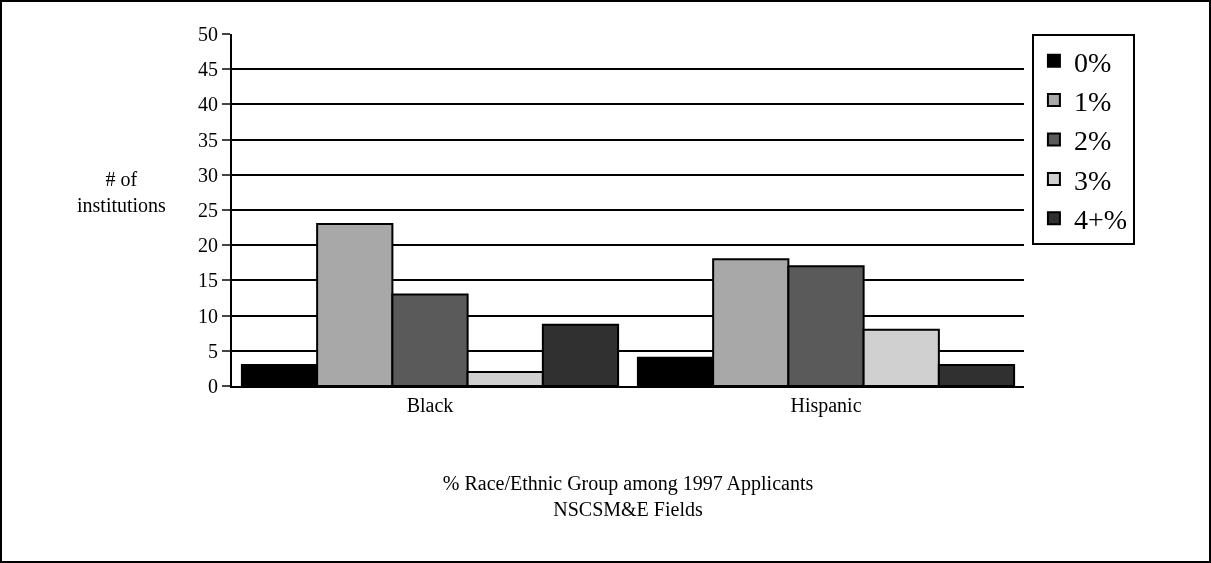 This screenshot has height=563, width=1211. Describe the element at coordinates (208, 174) in the screenshot. I see `y-tick-label: 30` at that location.